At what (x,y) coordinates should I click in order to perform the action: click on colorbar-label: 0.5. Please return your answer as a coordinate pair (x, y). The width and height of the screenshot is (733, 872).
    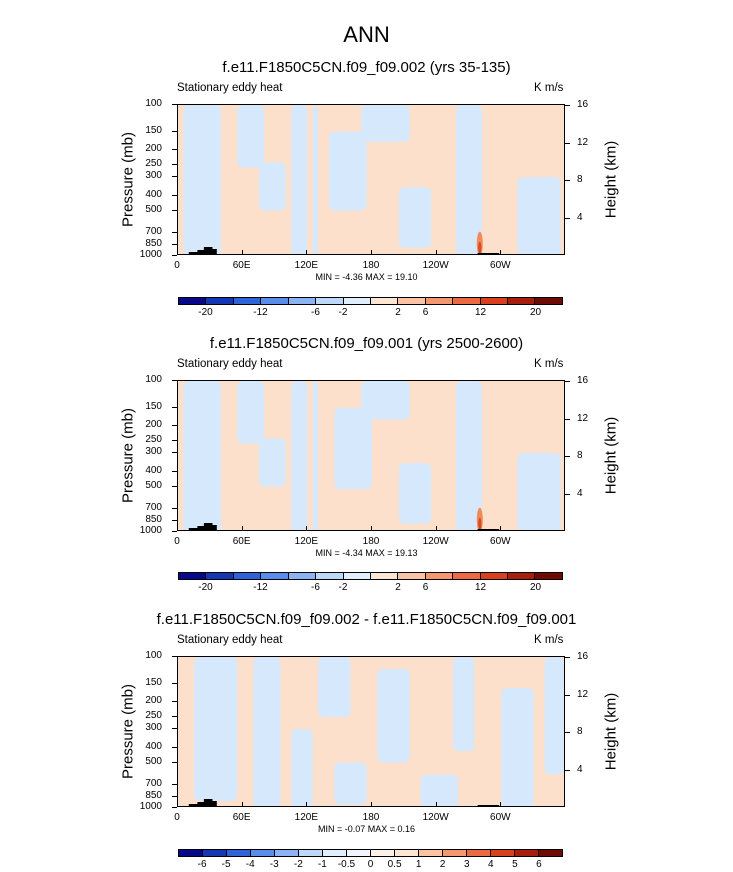
    Looking at the image, I should click on (394, 864).